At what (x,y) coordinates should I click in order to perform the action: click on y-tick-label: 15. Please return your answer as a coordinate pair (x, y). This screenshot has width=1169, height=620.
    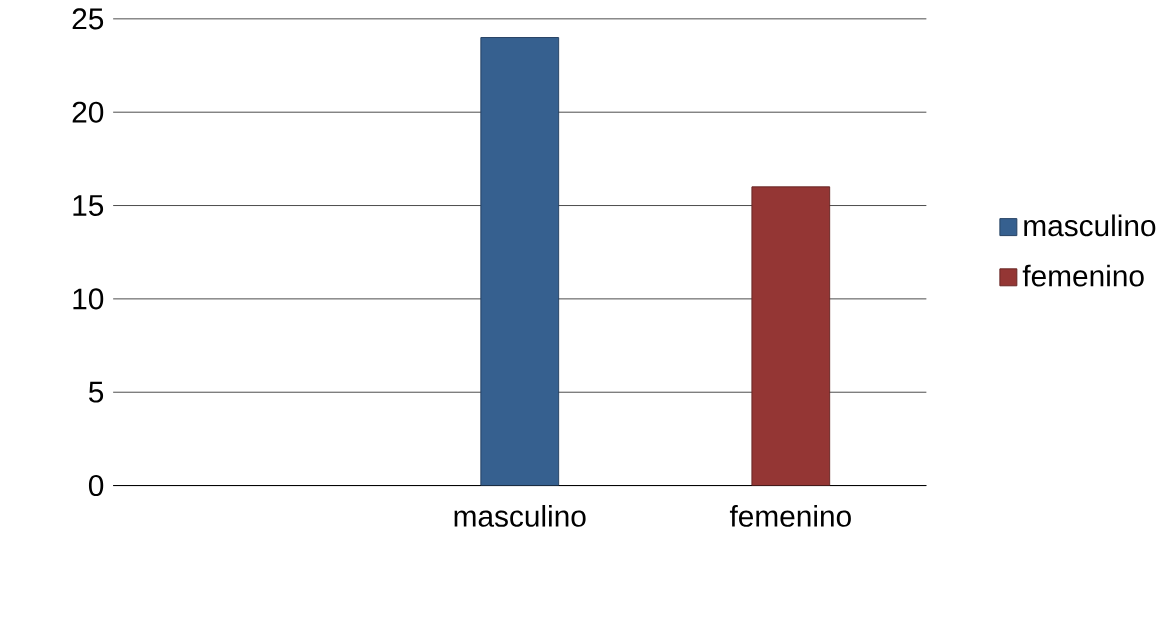
    Looking at the image, I should click on (88, 205).